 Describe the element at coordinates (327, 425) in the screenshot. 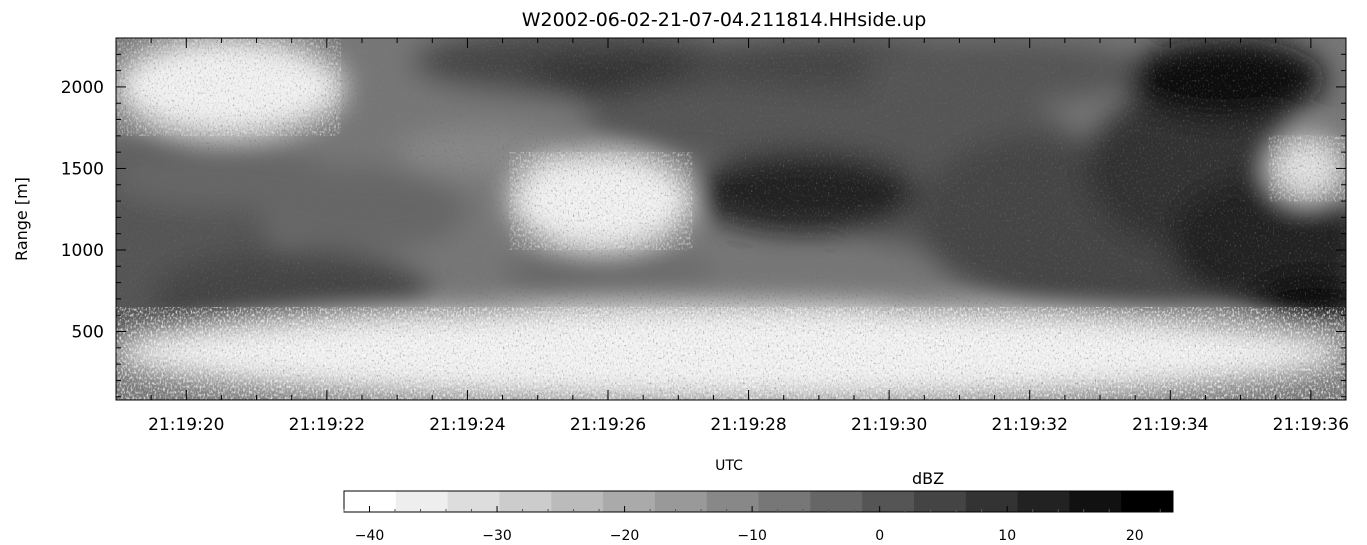

I see `x-tick-label: 21:19:22` at that location.